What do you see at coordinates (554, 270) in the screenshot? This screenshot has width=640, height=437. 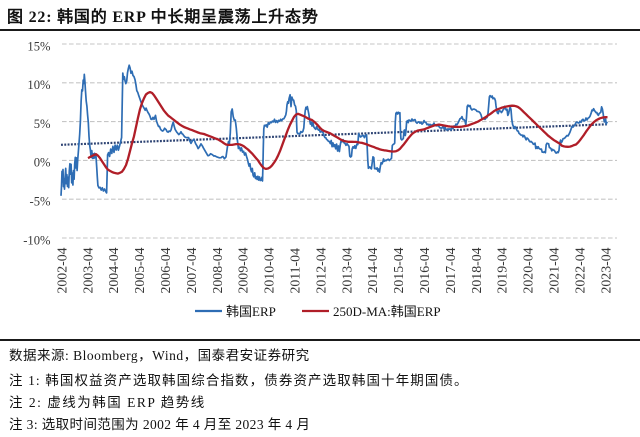 I see `svg-text: 2021-04` at bounding box center [554, 270].